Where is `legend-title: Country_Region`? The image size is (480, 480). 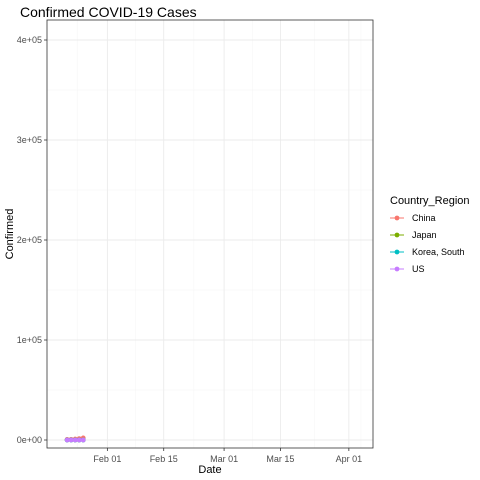
legend-title: Country_Region is located at coordinates (430, 201).